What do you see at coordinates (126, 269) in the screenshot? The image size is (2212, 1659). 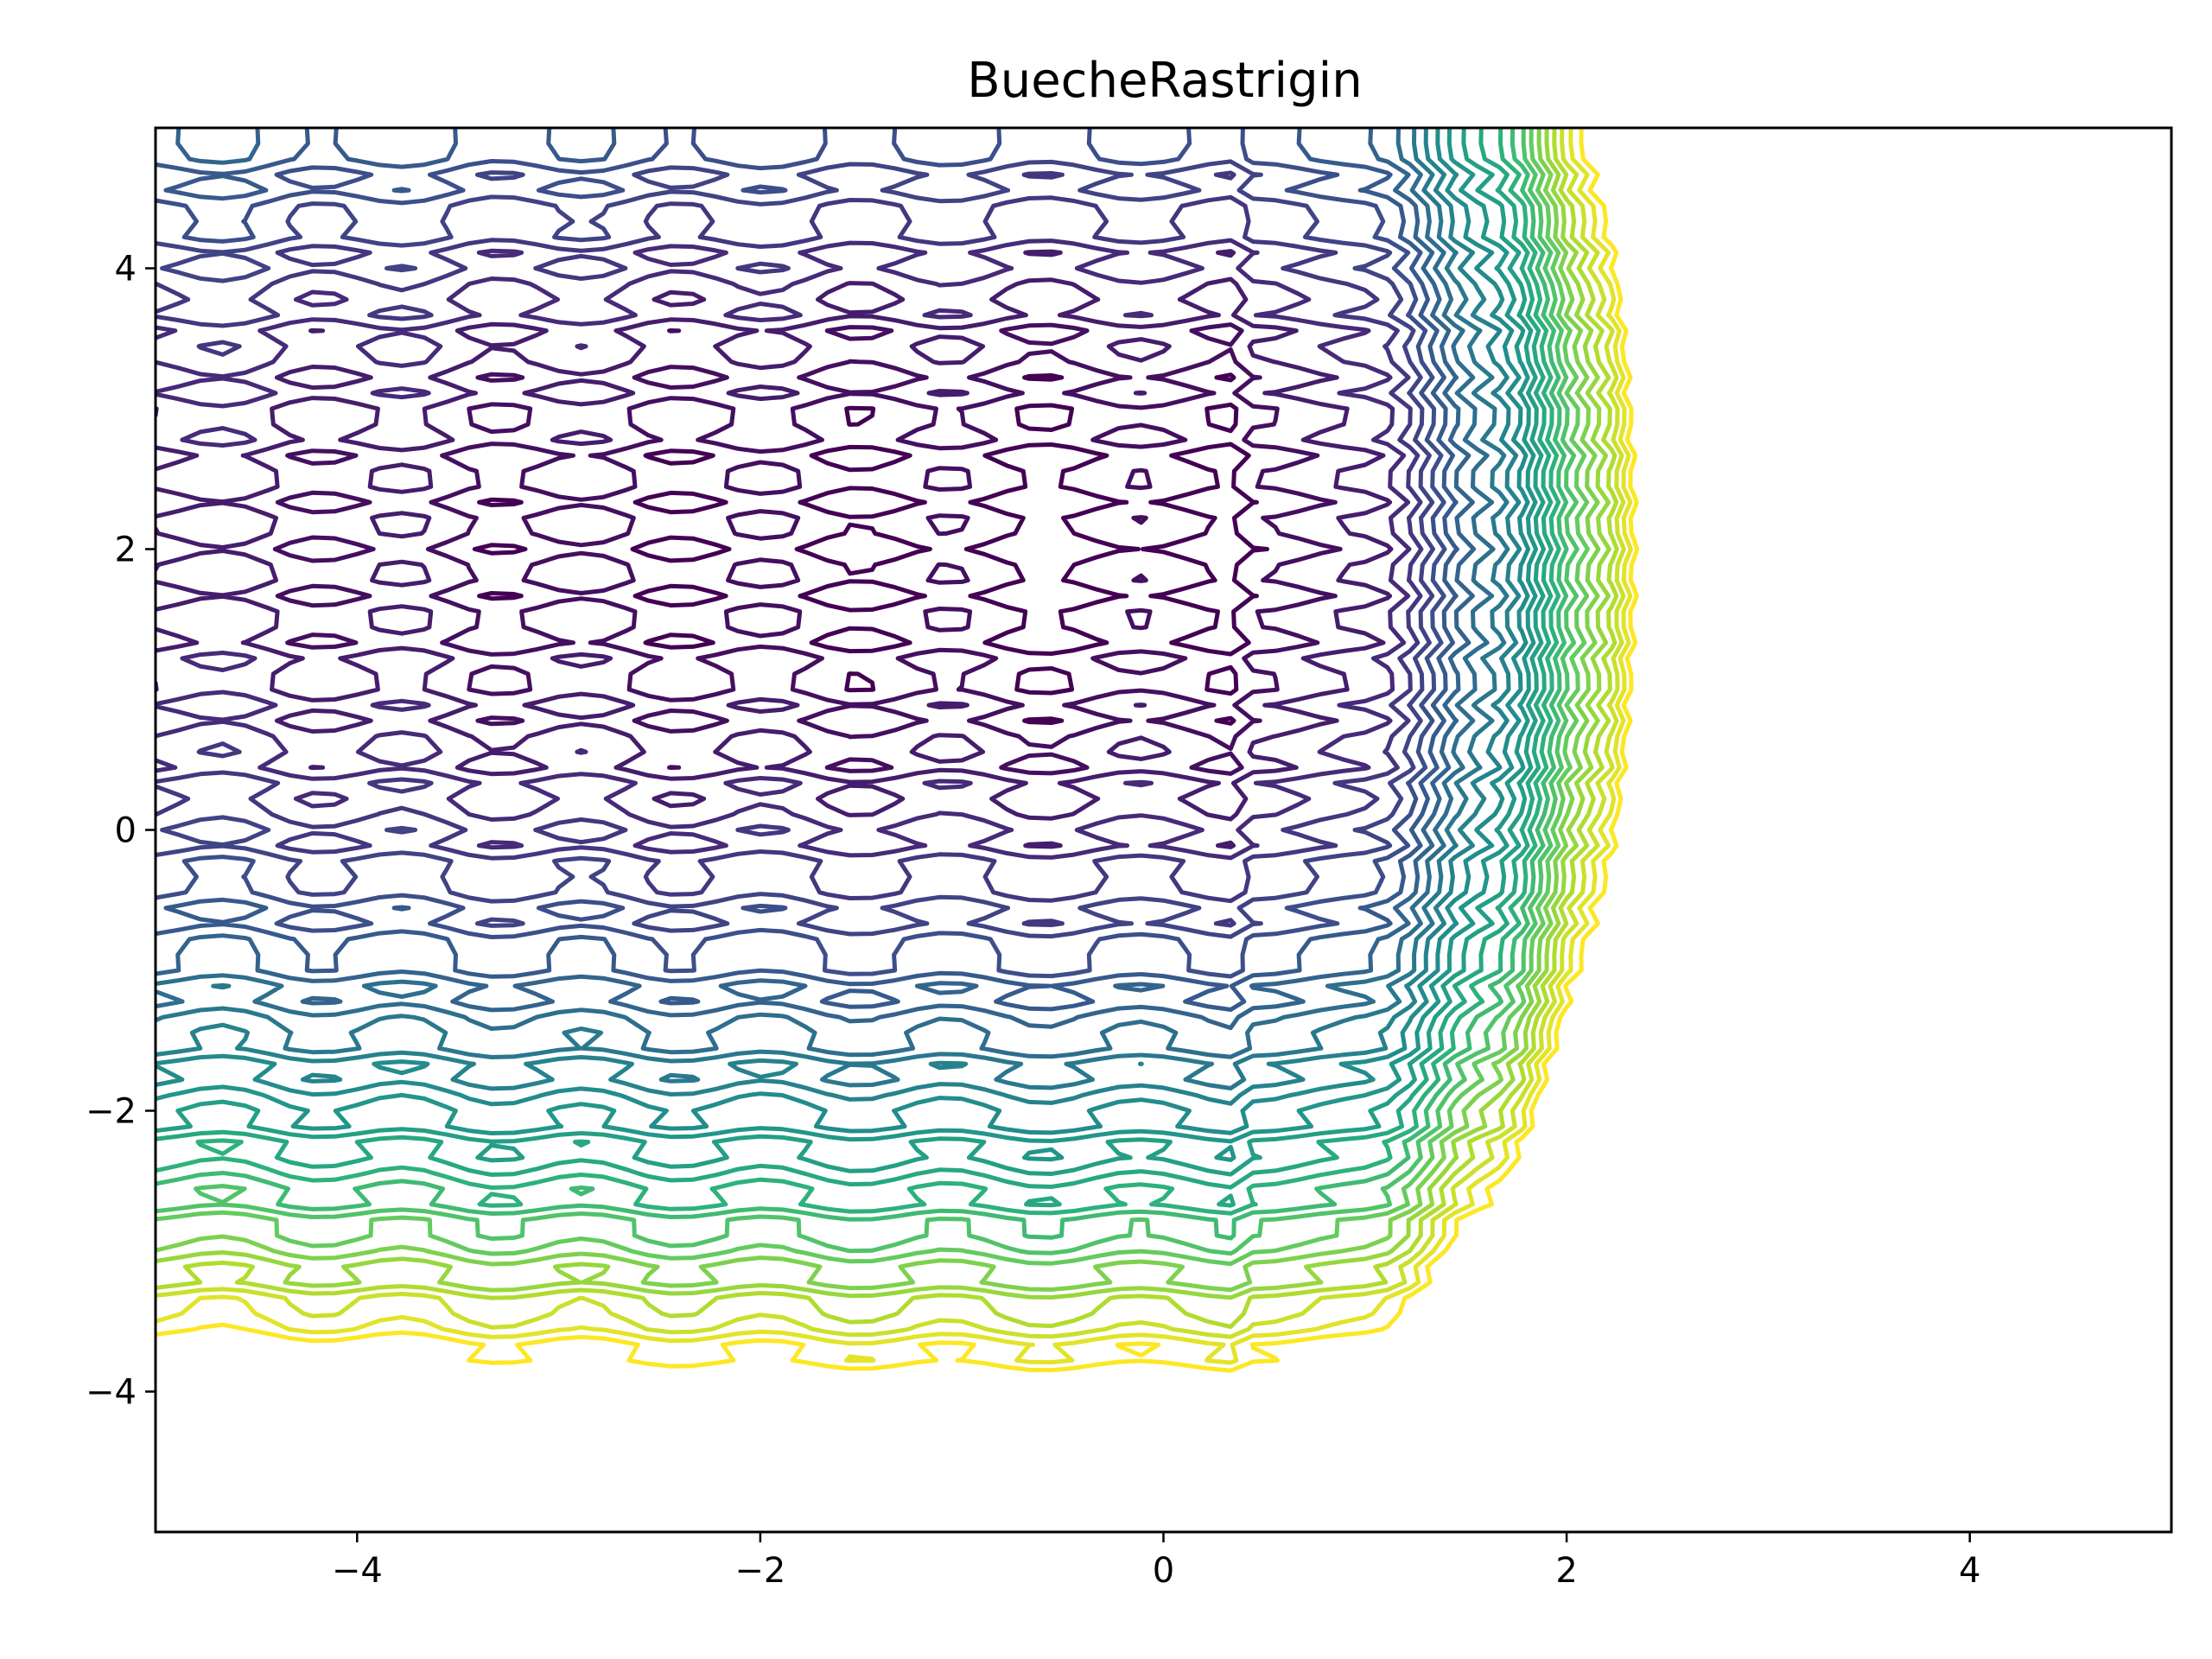 I see `y-tick-label: 4` at bounding box center [126, 269].